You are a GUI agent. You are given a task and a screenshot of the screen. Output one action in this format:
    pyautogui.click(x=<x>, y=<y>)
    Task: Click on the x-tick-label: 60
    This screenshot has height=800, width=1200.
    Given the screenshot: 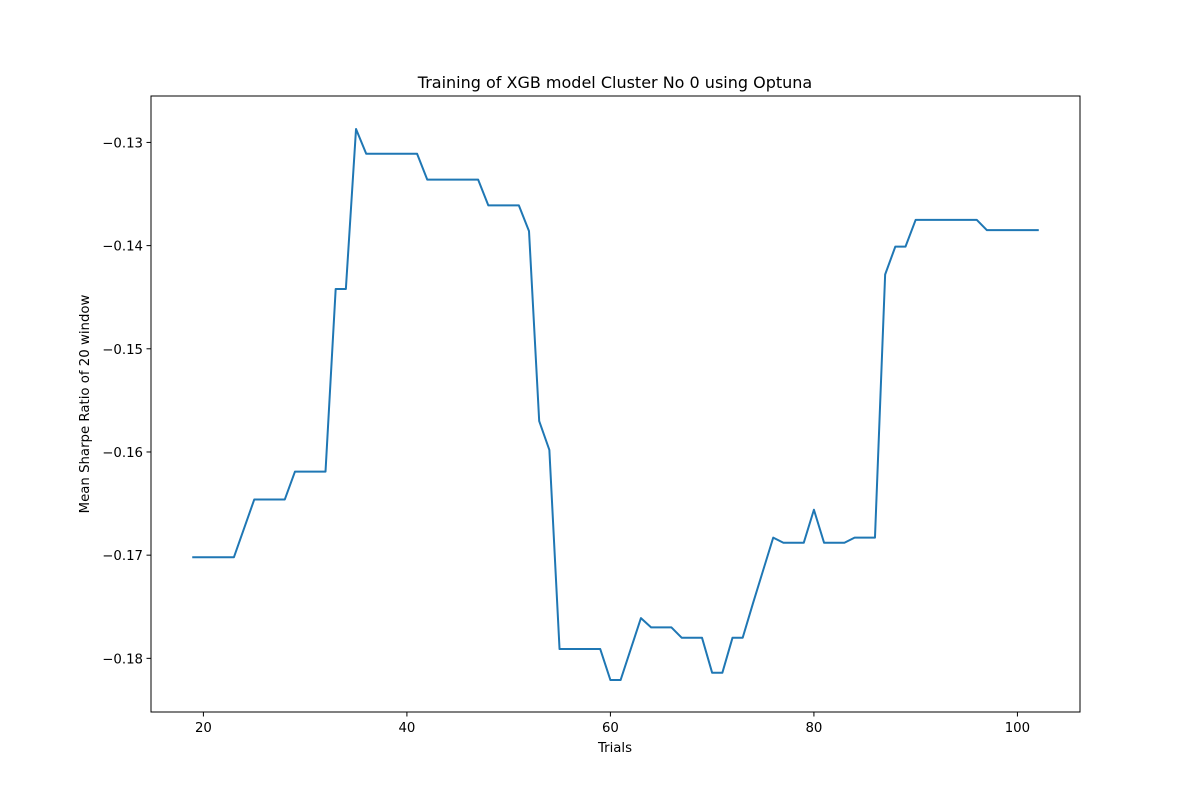 What is the action you would take?
    pyautogui.click(x=610, y=728)
    